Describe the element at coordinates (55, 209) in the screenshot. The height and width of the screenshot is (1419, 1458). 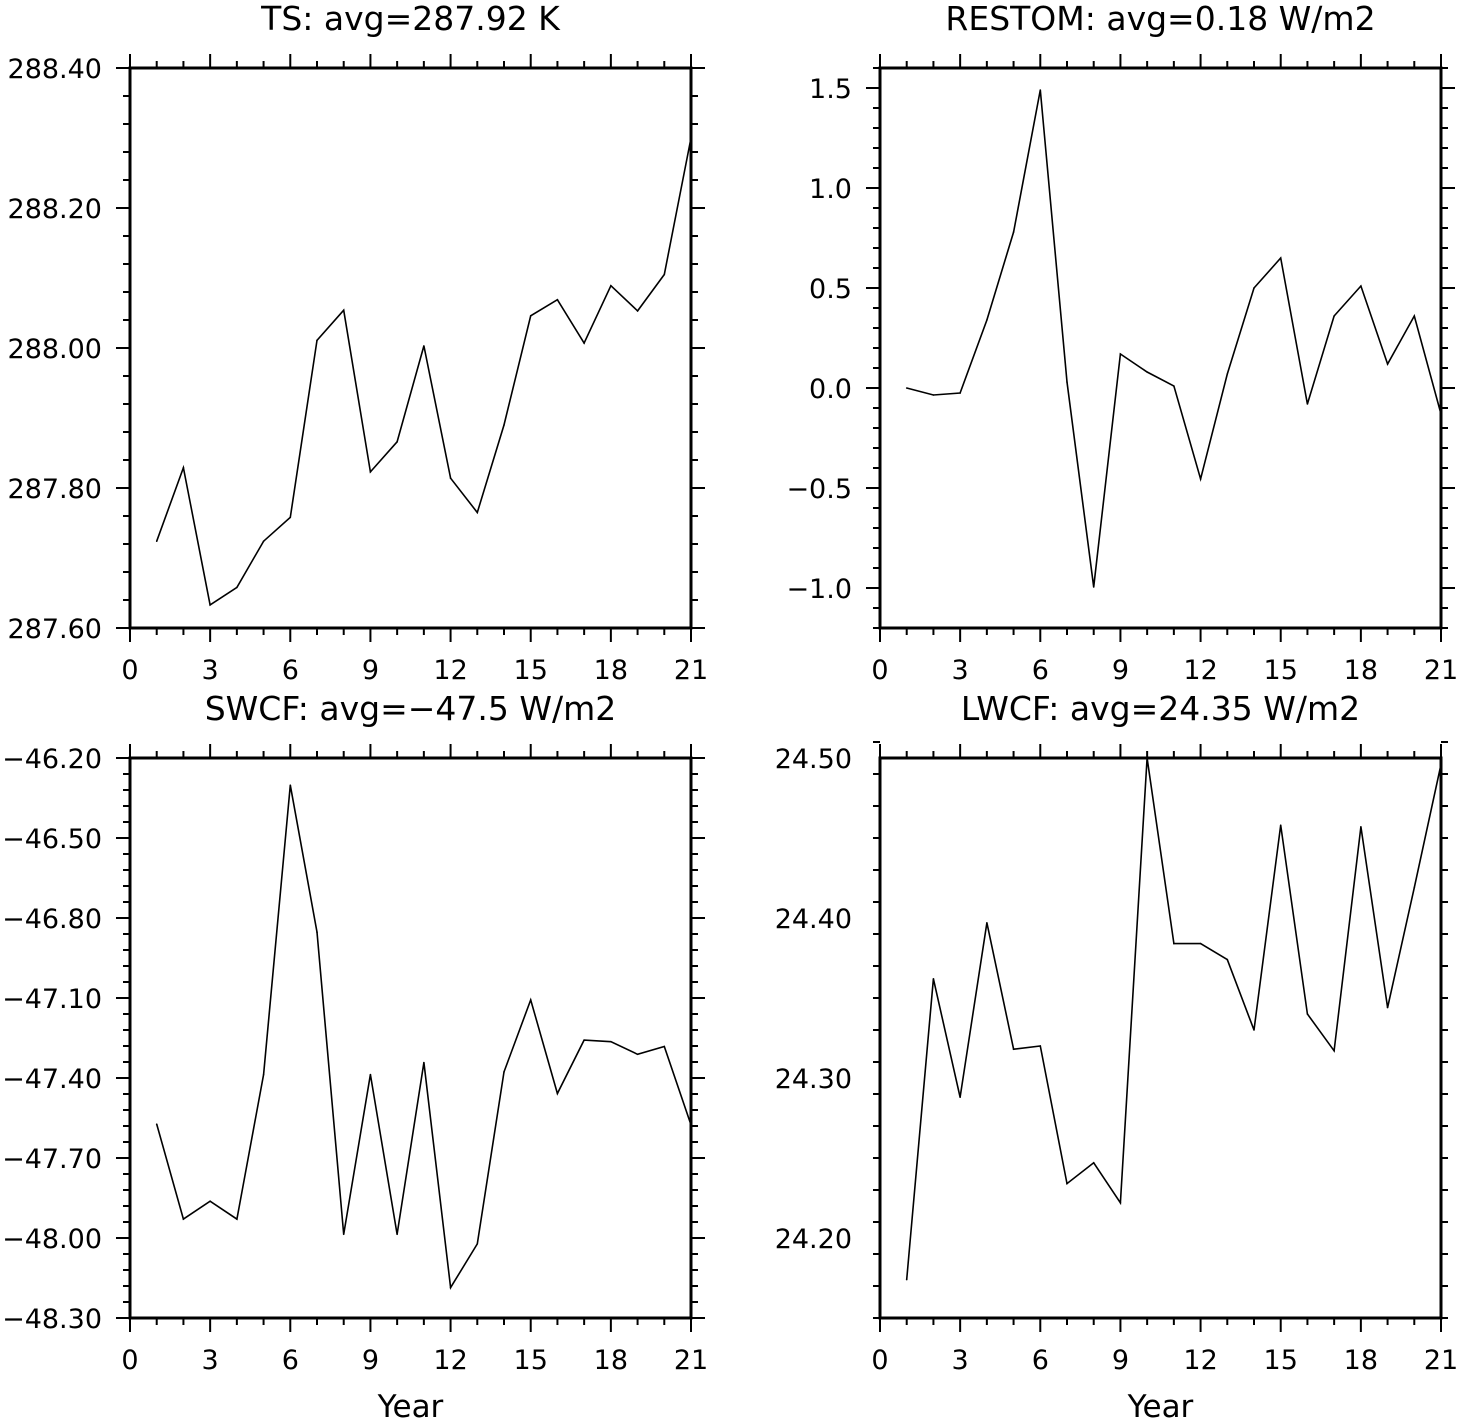
I see `y-tick-label: 288.20` at that location.